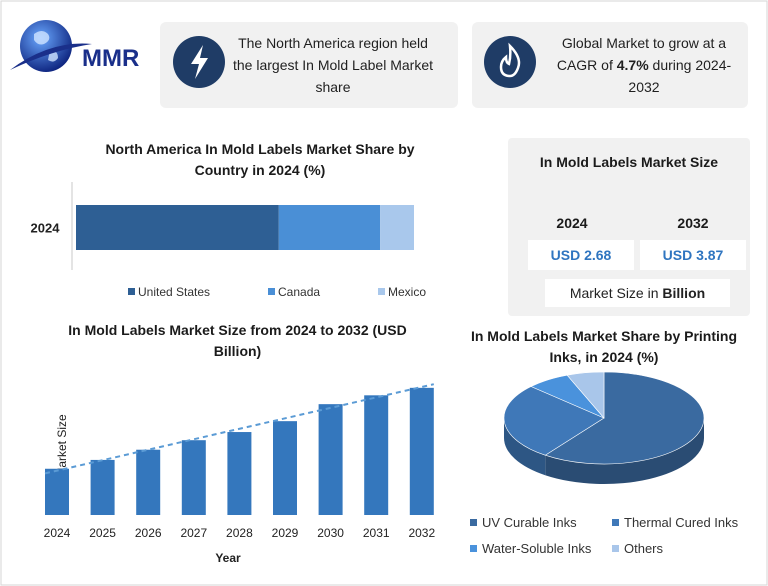  I want to click on legend-label: Water-Soluble Inks, so click(537, 548).